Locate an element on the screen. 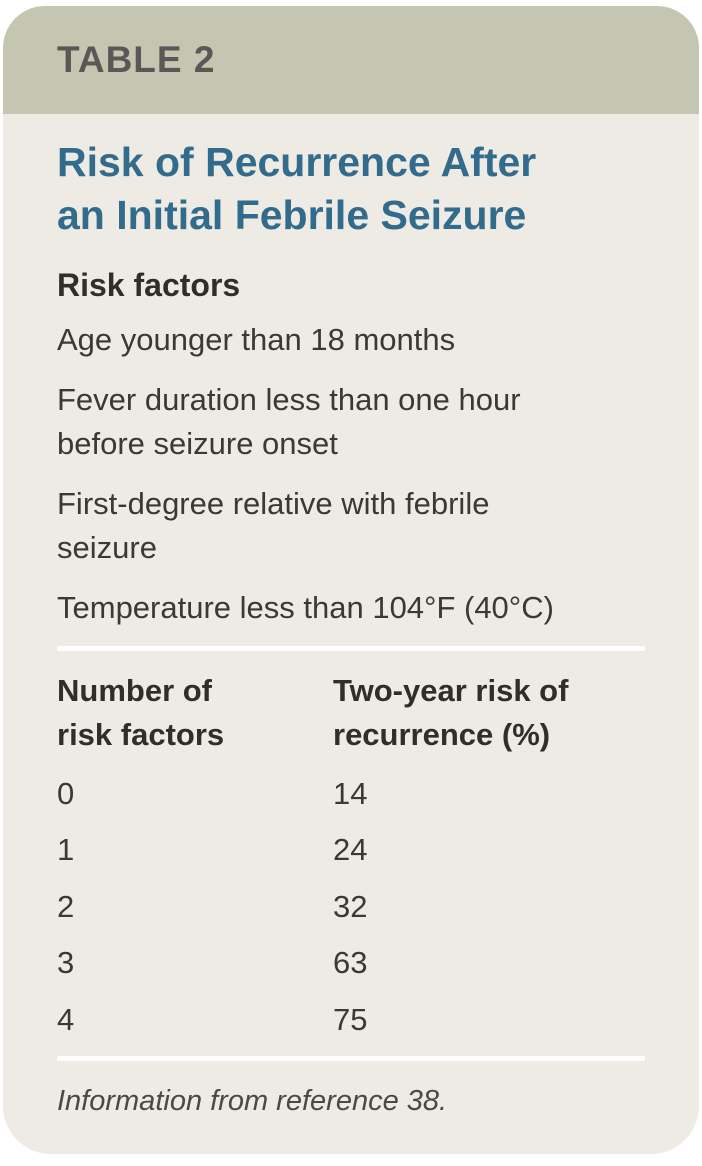 The image size is (702, 1166). table-row-cell-factors: 3 is located at coordinates (66, 963).